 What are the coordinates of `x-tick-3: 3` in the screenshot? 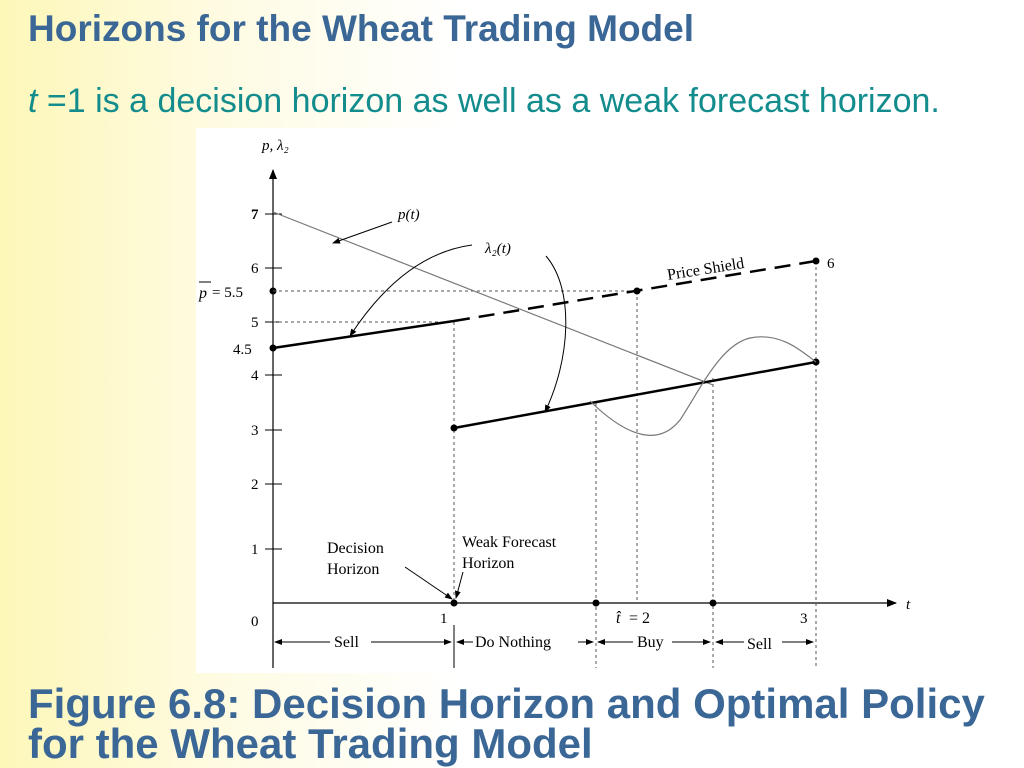 It's located at (804, 619).